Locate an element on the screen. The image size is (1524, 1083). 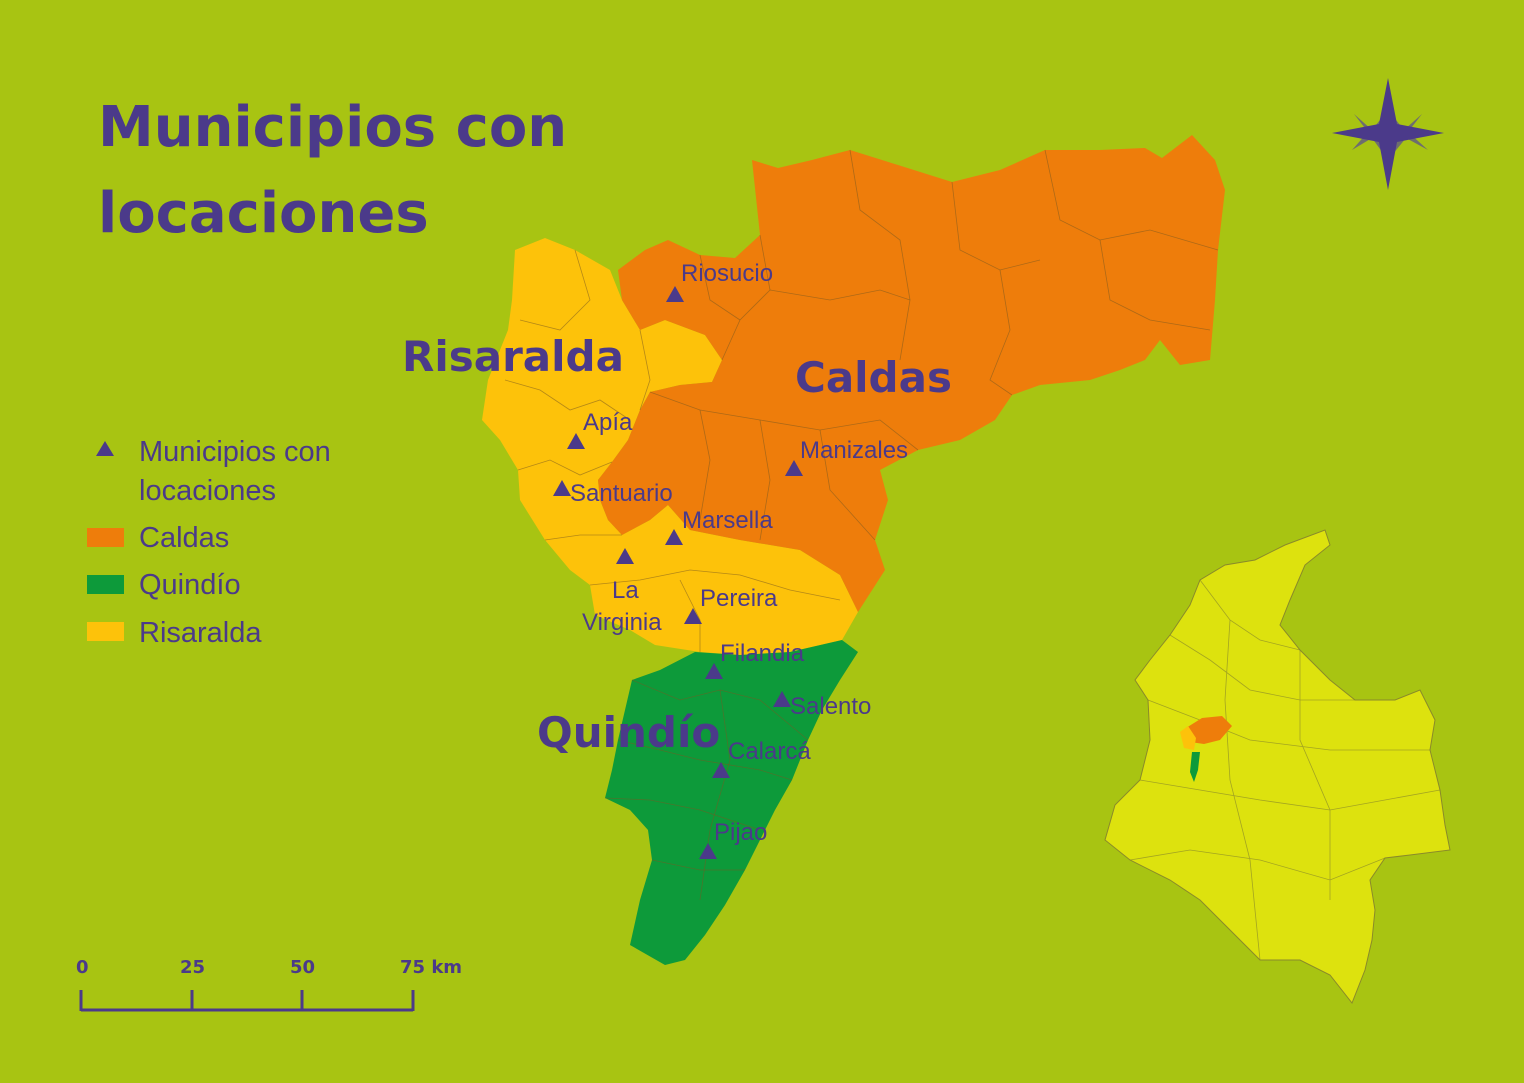
legend-quindio: Quindío is located at coordinates (190, 585).